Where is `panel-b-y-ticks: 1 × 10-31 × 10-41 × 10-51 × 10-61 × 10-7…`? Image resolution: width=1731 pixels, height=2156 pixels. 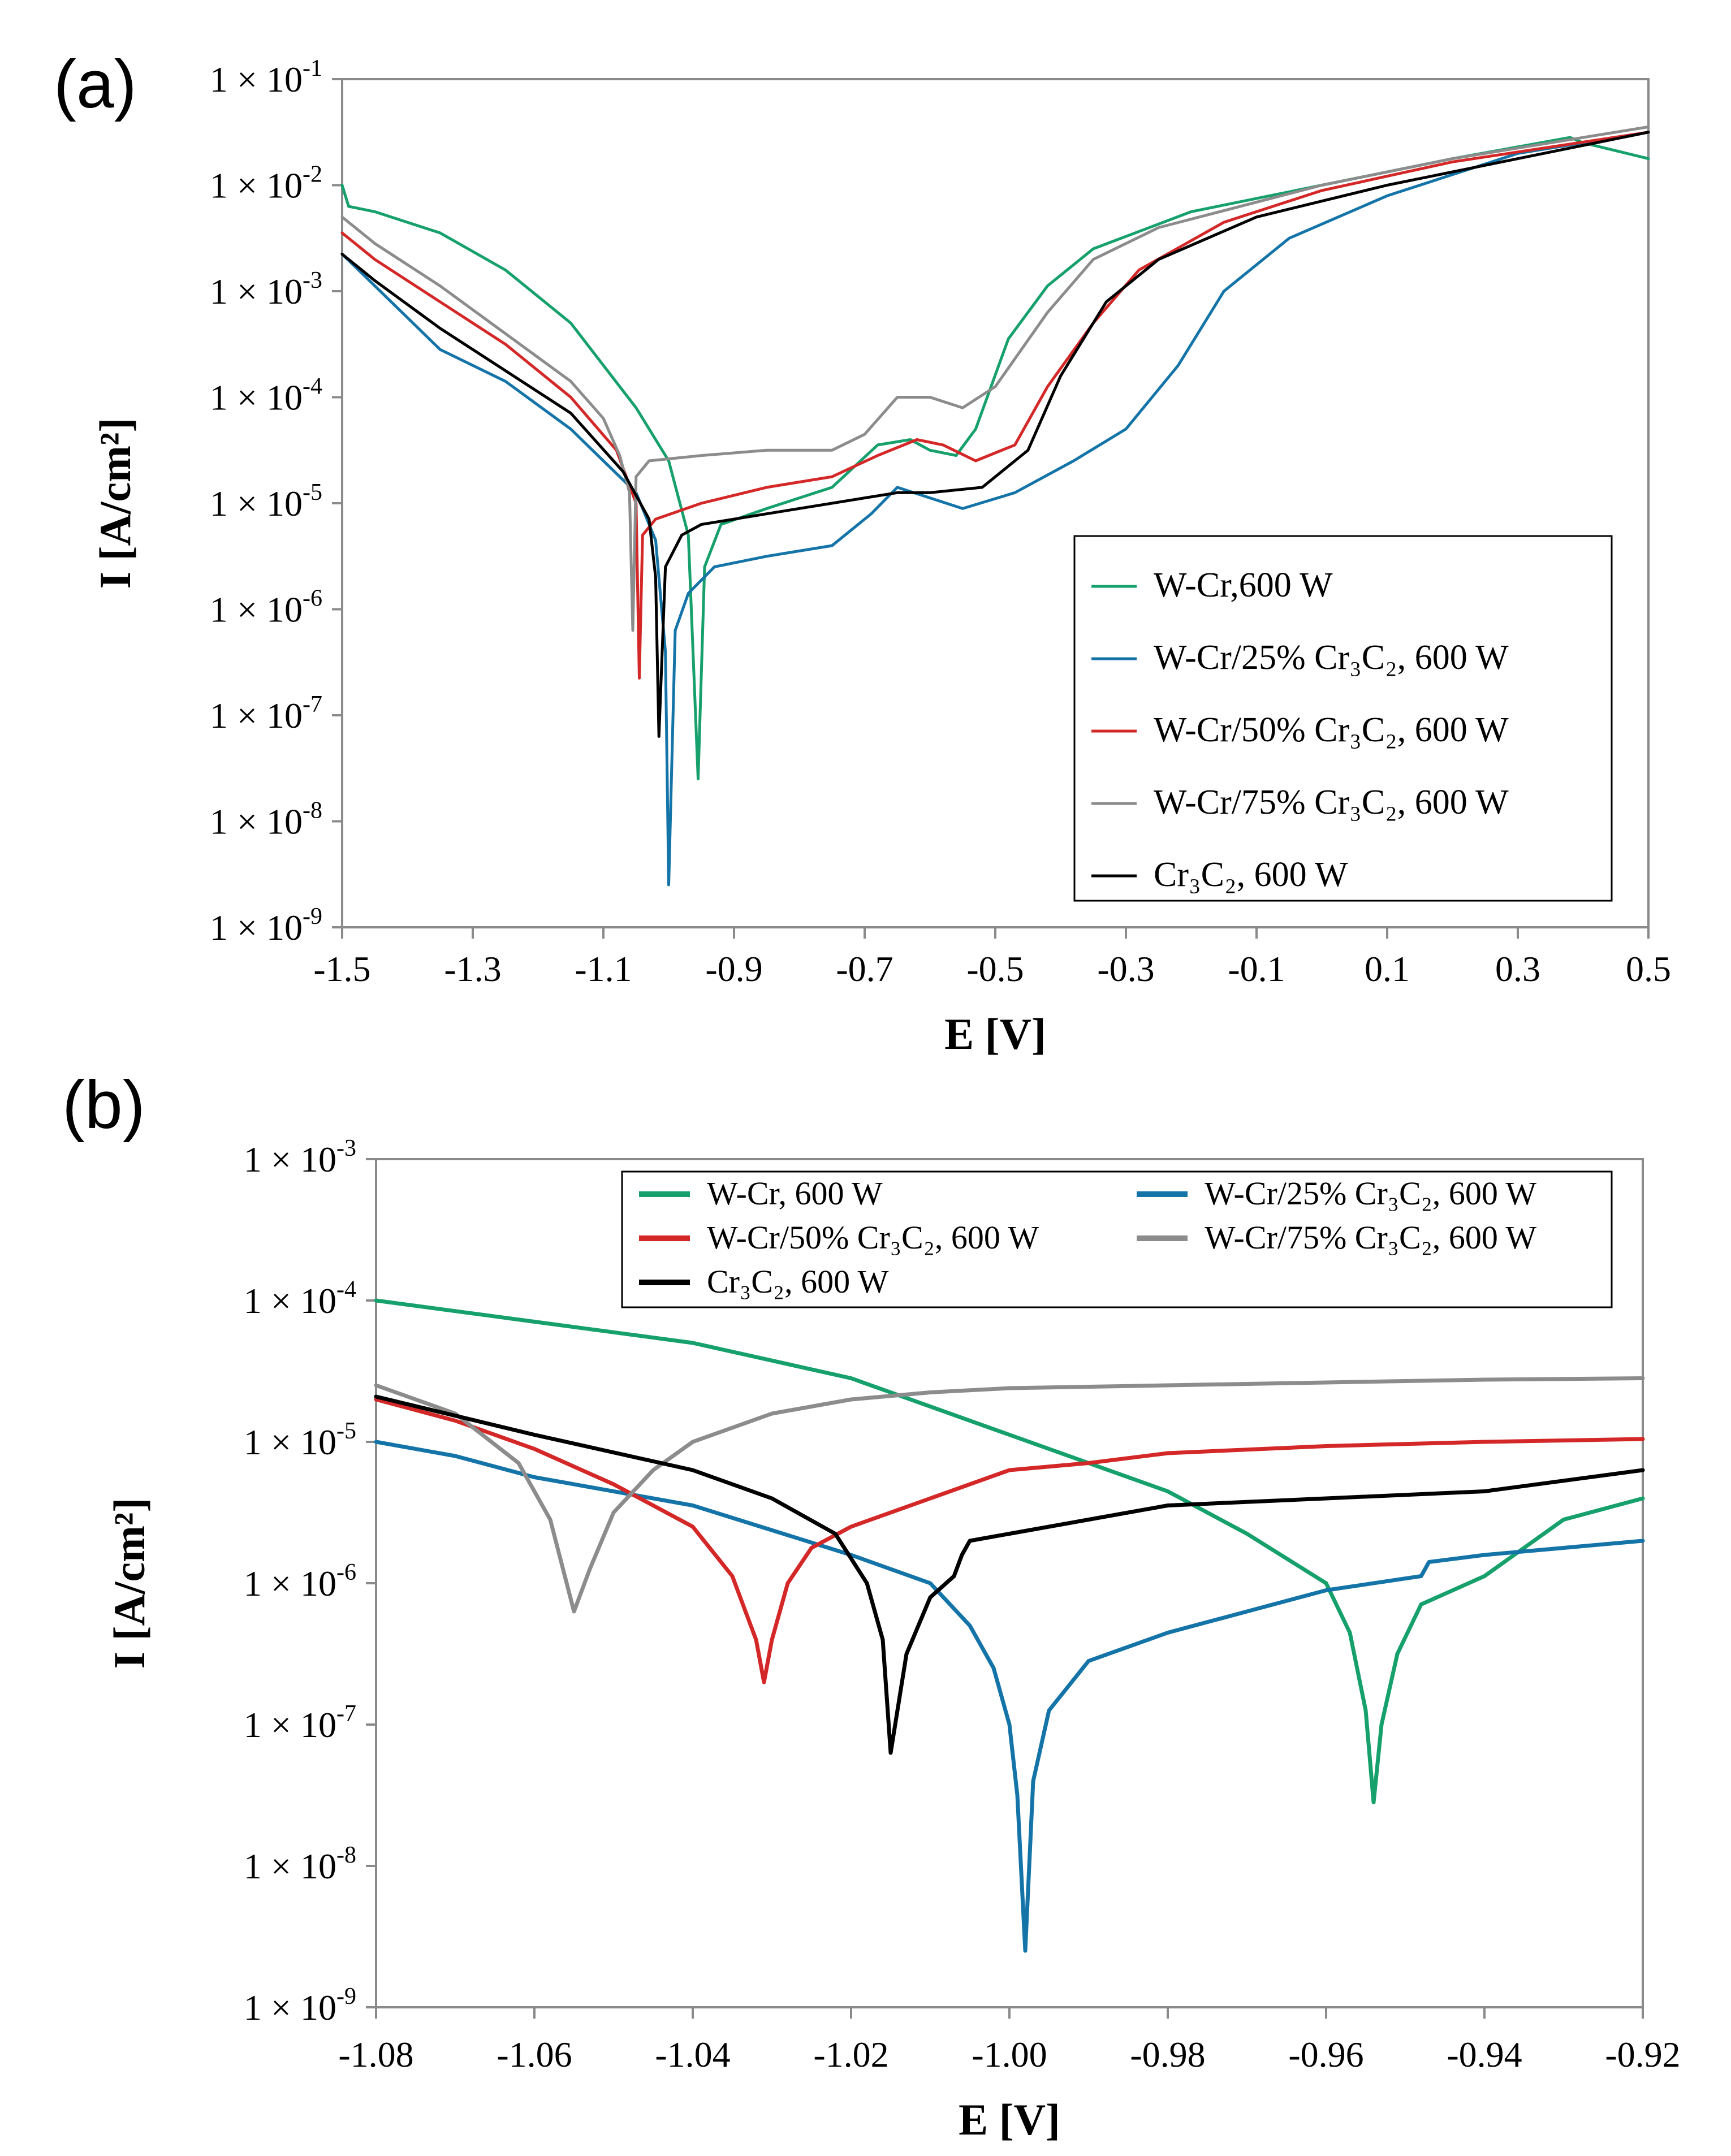 panel-b-y-ticks: 1 × 10-31 × 10-41 × 10-51 × 10-61 × 10-7… is located at coordinates (310, 1581).